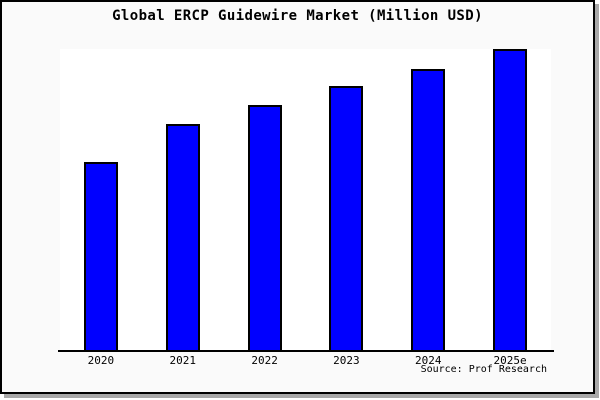  What do you see at coordinates (346, 360) in the screenshot?
I see `x-tick-label-2023: 2023` at bounding box center [346, 360].